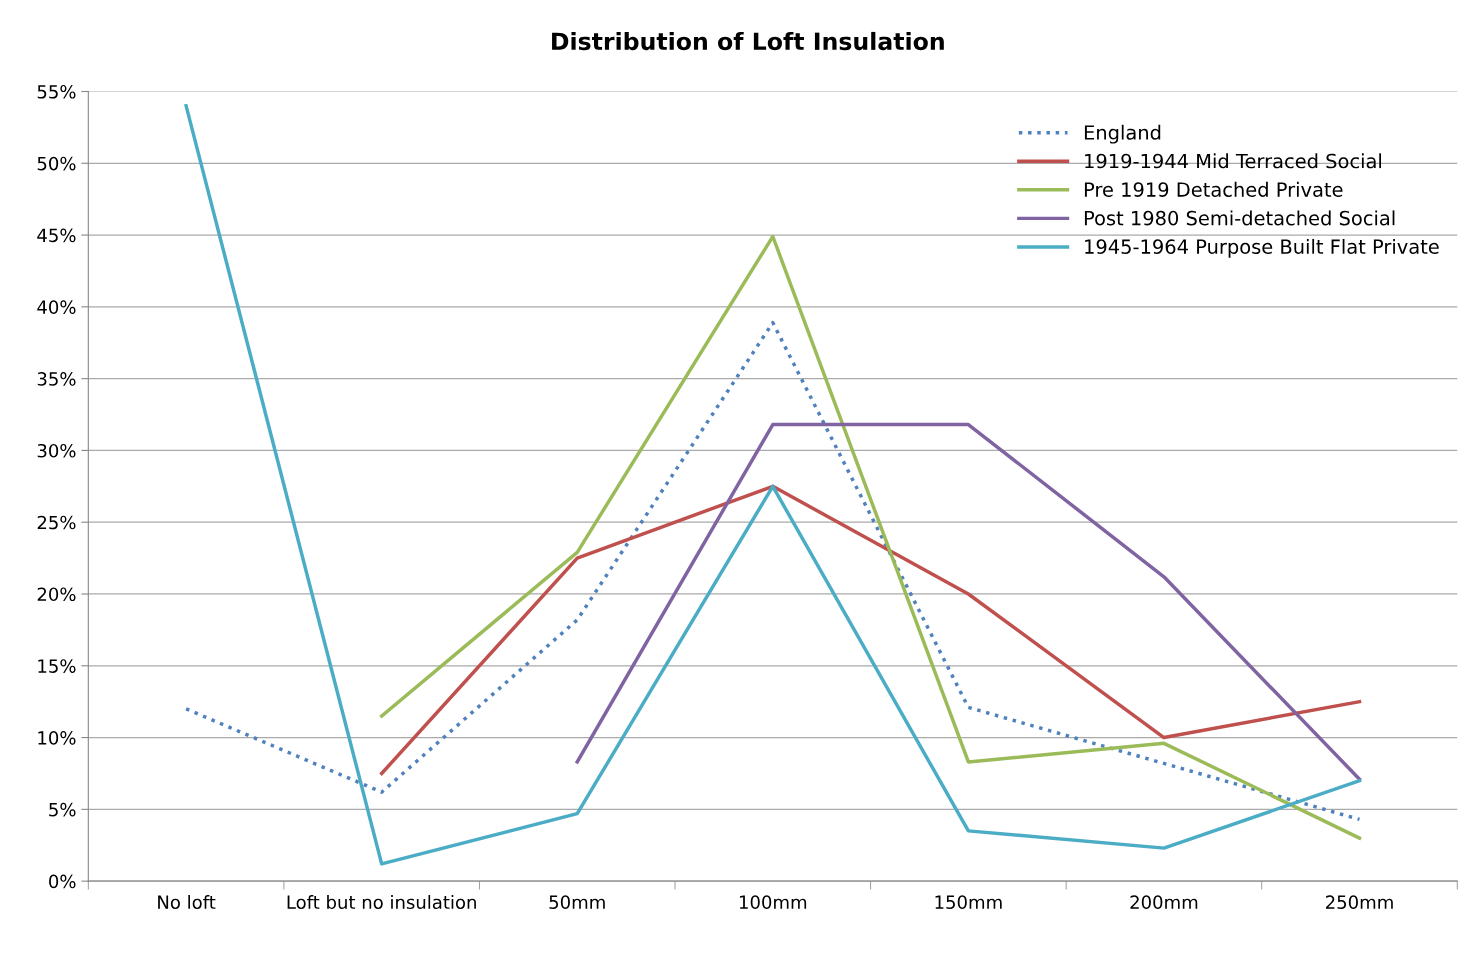 The height and width of the screenshot is (963, 1472). What do you see at coordinates (56, 450) in the screenshot?
I see `y-tick-label: 30%` at bounding box center [56, 450].